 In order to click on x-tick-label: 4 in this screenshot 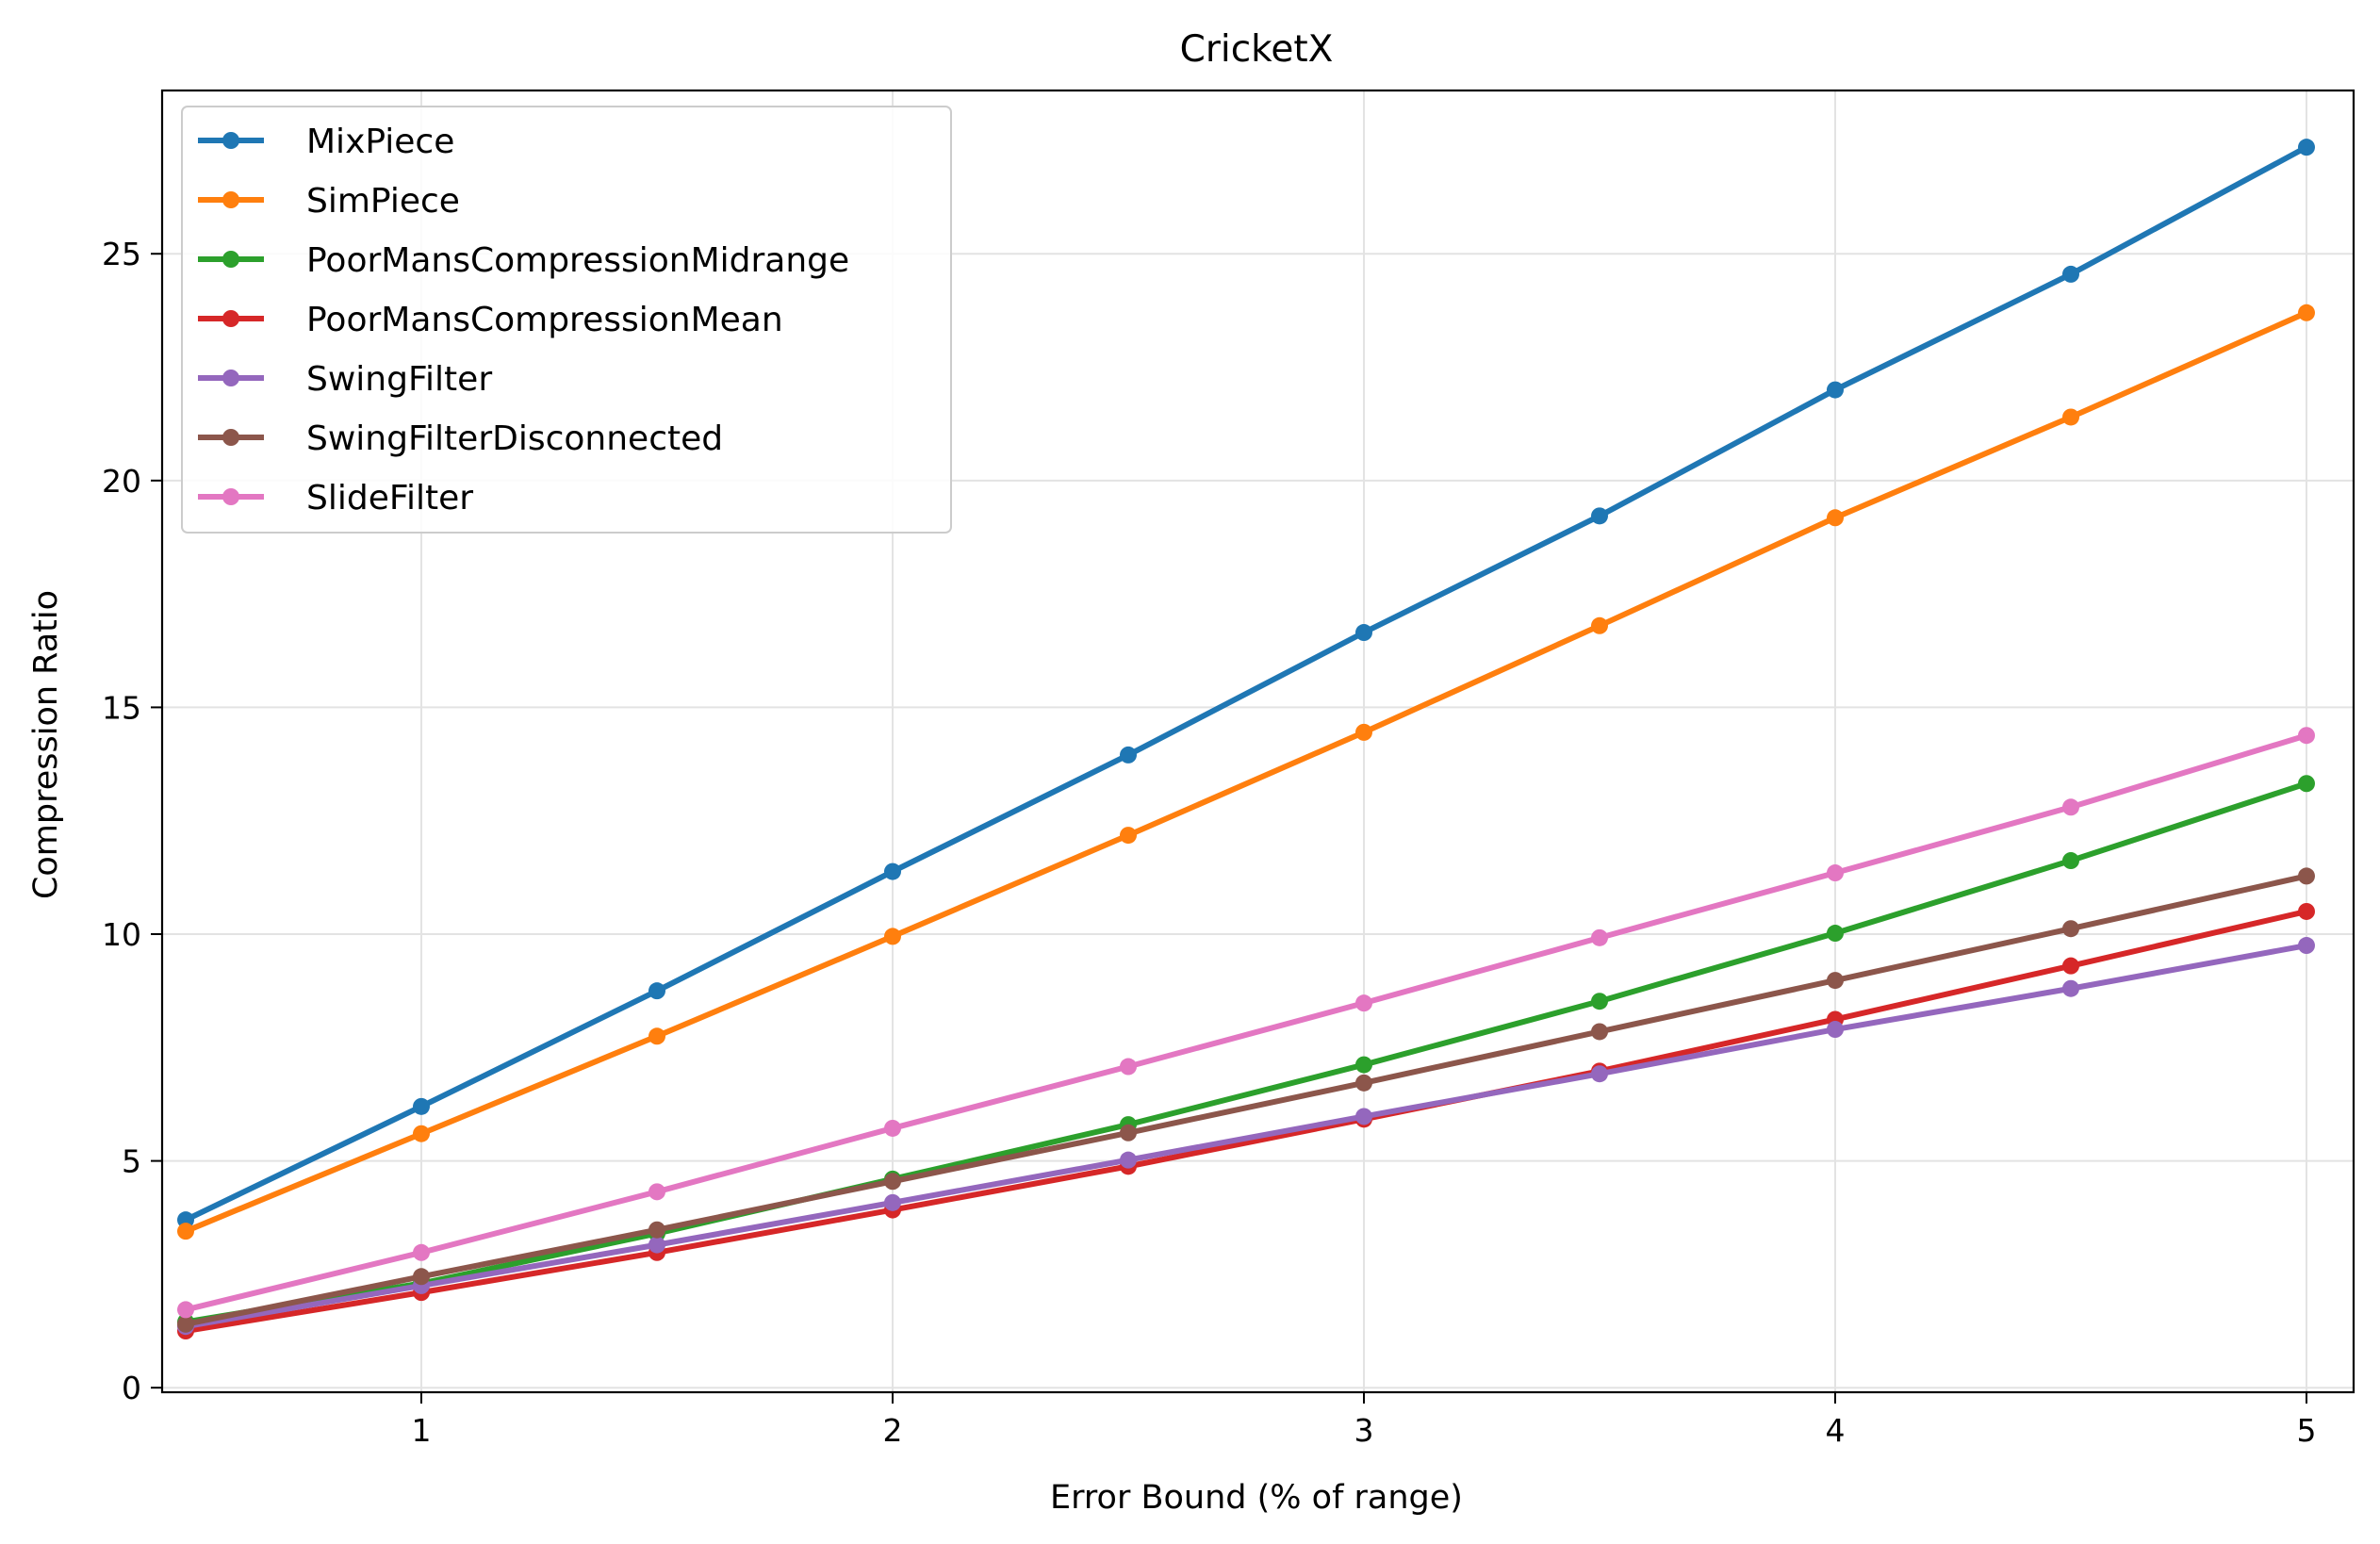, I will do `click(1836, 1430)`.